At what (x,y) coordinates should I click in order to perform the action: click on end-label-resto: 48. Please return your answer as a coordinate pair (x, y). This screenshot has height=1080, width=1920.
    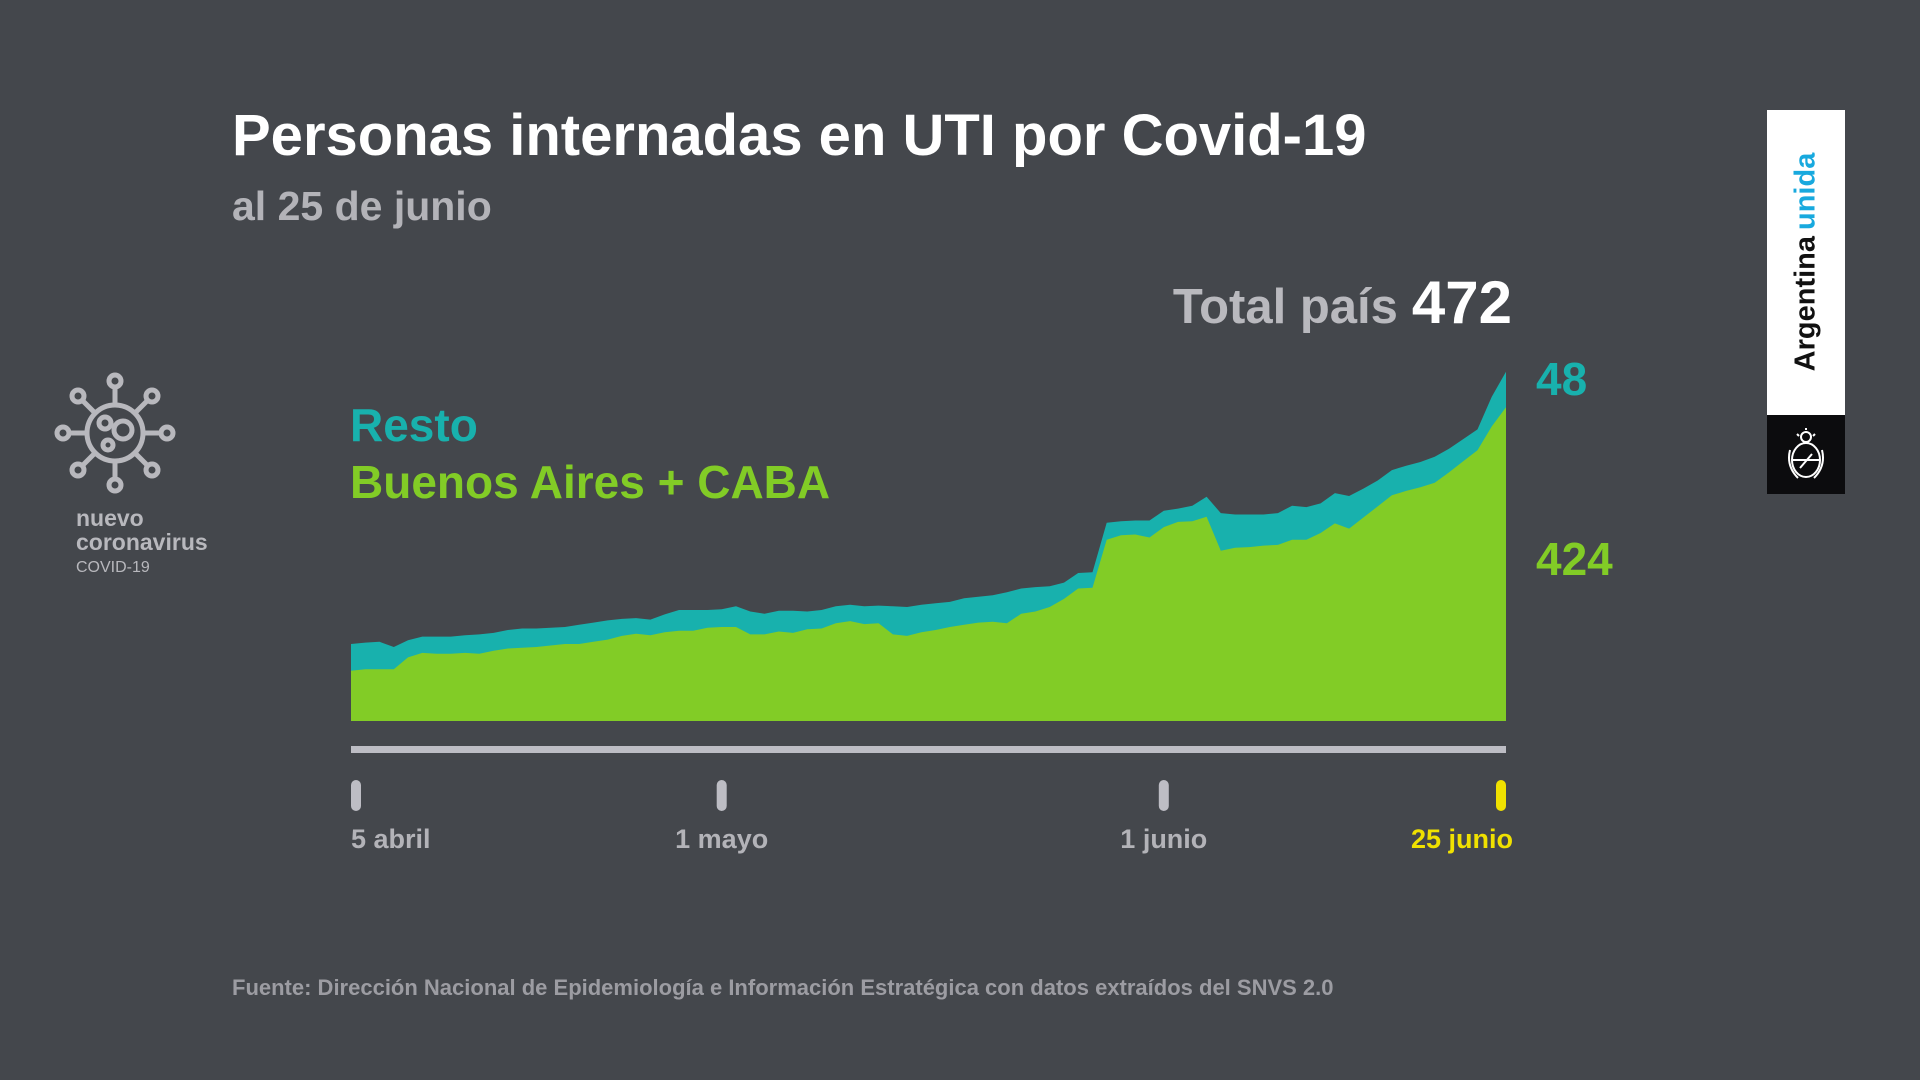
    Looking at the image, I should click on (1562, 379).